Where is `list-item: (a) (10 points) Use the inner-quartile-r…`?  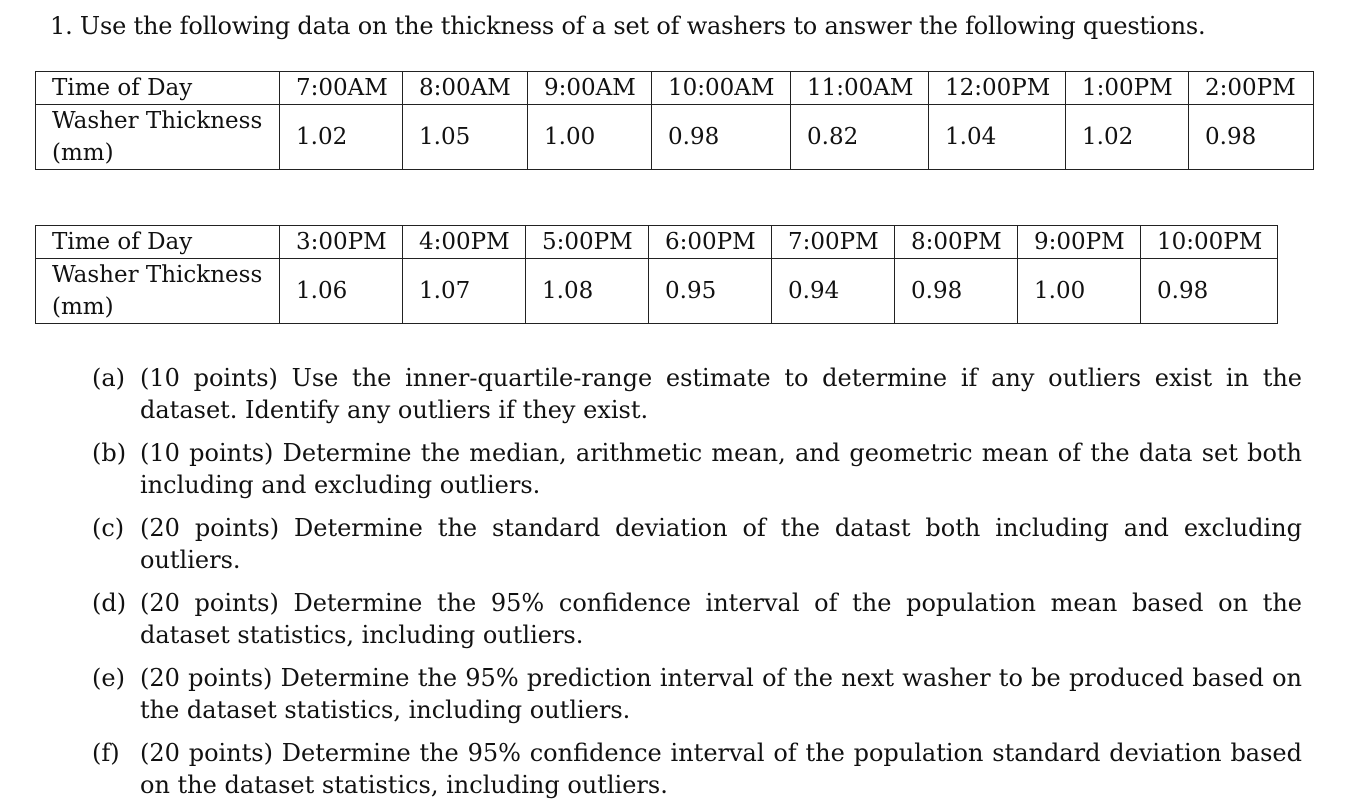
list-item: (a) (10 points) Use the inner-quartile-r… is located at coordinates (697, 394).